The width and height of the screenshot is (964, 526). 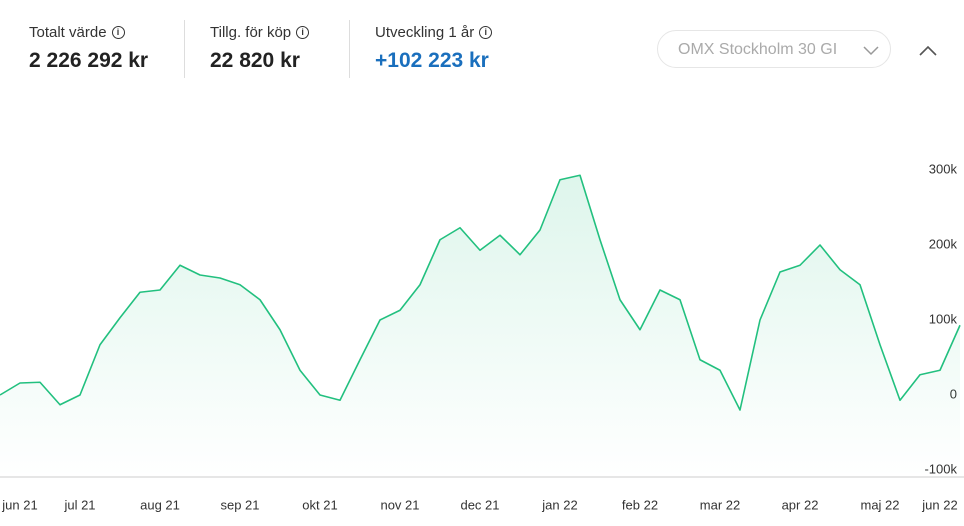 What do you see at coordinates (432, 60) in the screenshot?
I see `stat-value: +102 223 kr` at bounding box center [432, 60].